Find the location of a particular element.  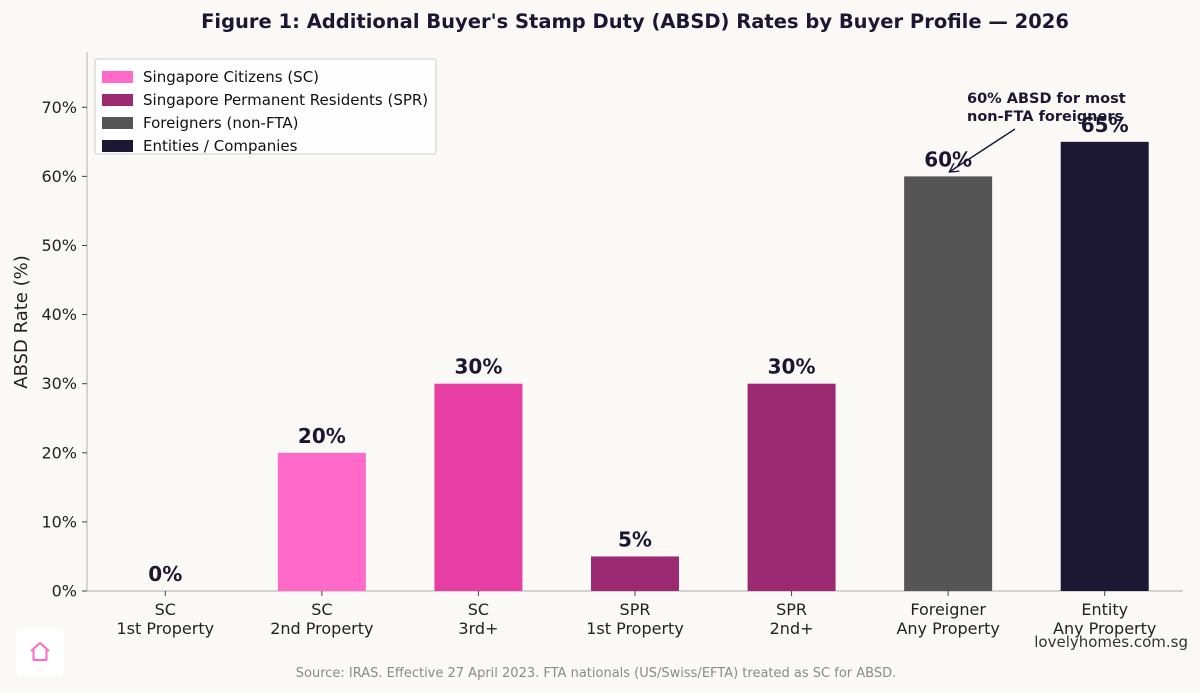

logo is located at coordinates (40, 652).